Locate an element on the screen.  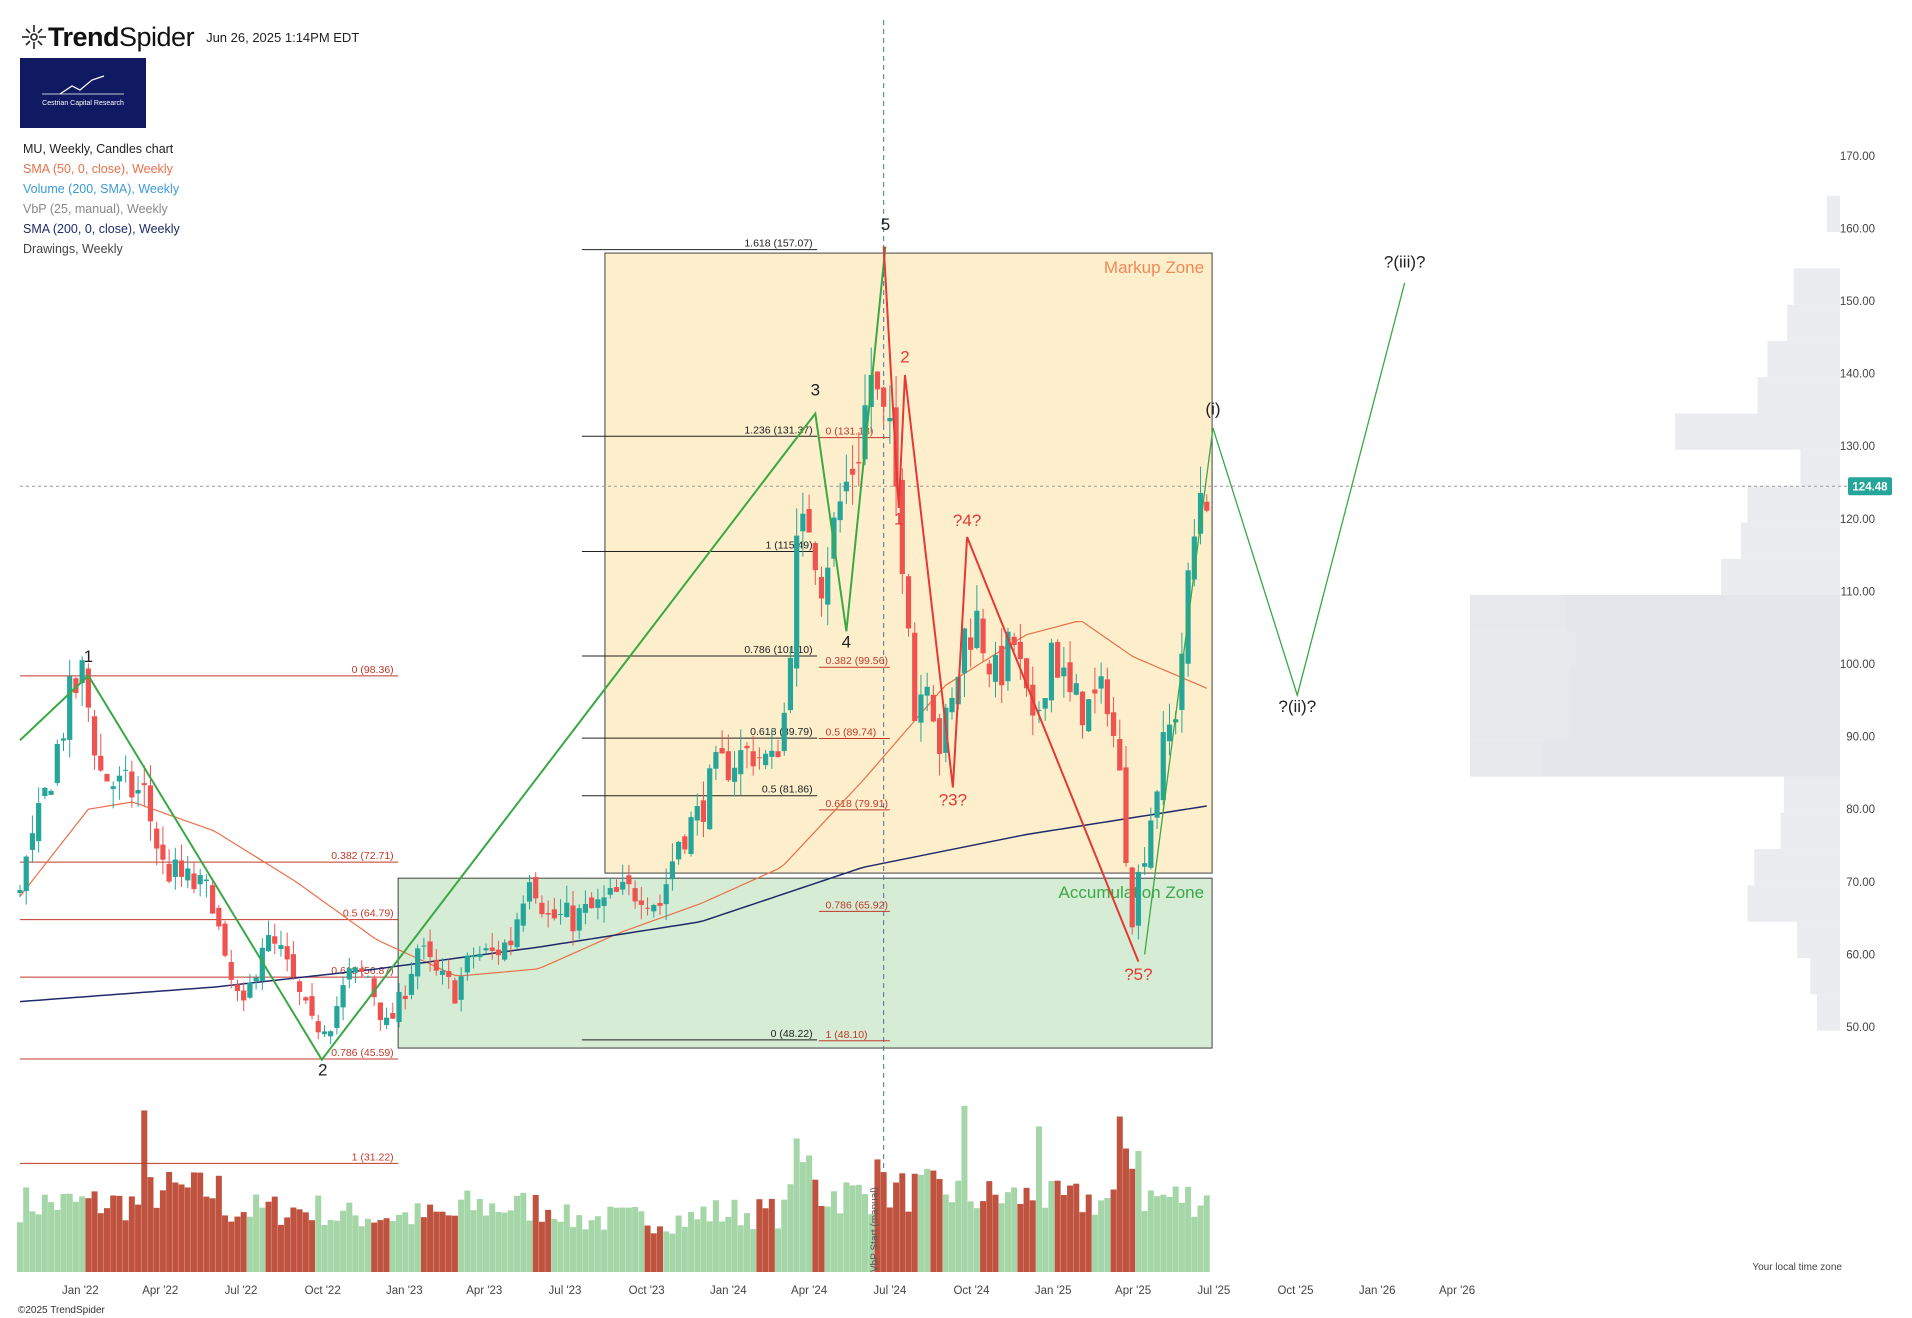
legend-item: Drawings, Weekly is located at coordinates (73, 249).